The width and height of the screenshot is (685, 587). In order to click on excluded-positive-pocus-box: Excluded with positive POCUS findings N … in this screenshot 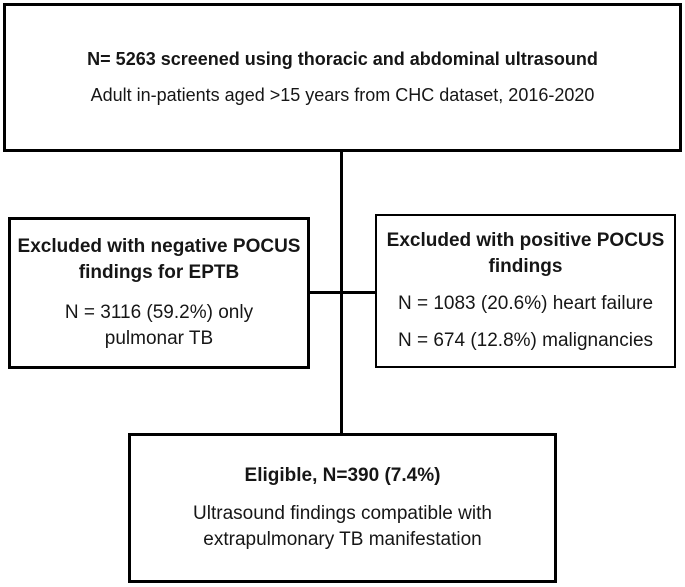, I will do `click(525, 291)`.